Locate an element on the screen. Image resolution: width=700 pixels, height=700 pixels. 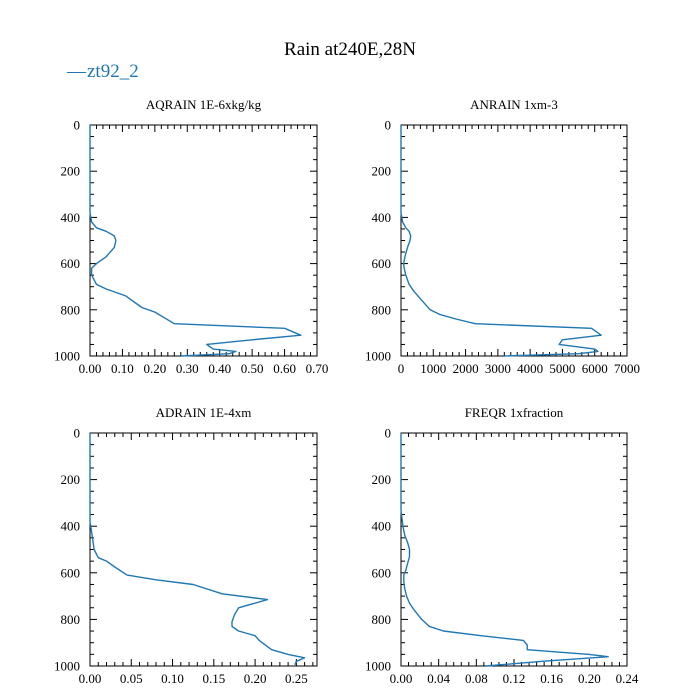
x-tick-label: 4000 is located at coordinates (530, 368).